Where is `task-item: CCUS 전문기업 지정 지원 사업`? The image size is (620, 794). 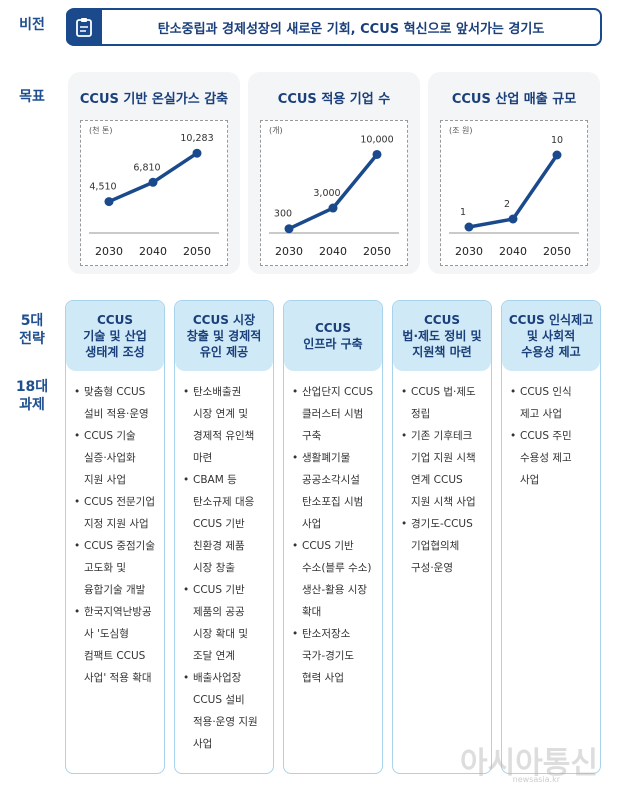 task-item: CCUS 전문기업 지정 지원 사업 is located at coordinates (117, 513).